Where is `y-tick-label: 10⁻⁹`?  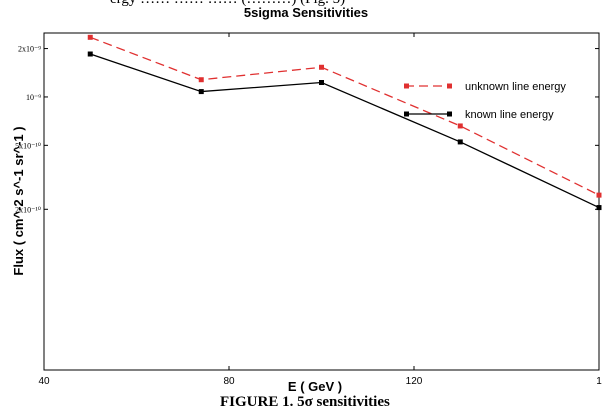 y-tick-label: 10⁻⁹ is located at coordinates (33, 97).